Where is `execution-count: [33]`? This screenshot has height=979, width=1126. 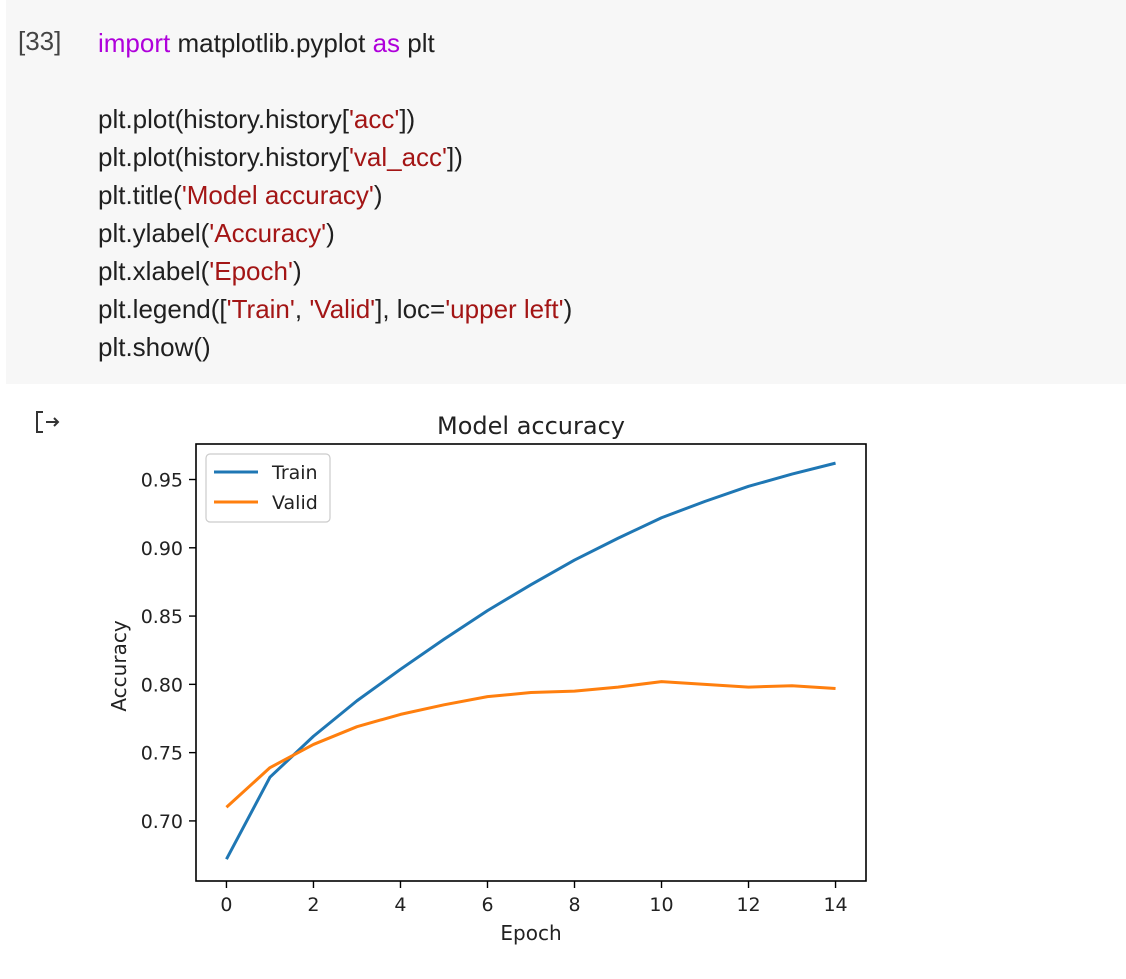
execution-count: [33] is located at coordinates (40, 41).